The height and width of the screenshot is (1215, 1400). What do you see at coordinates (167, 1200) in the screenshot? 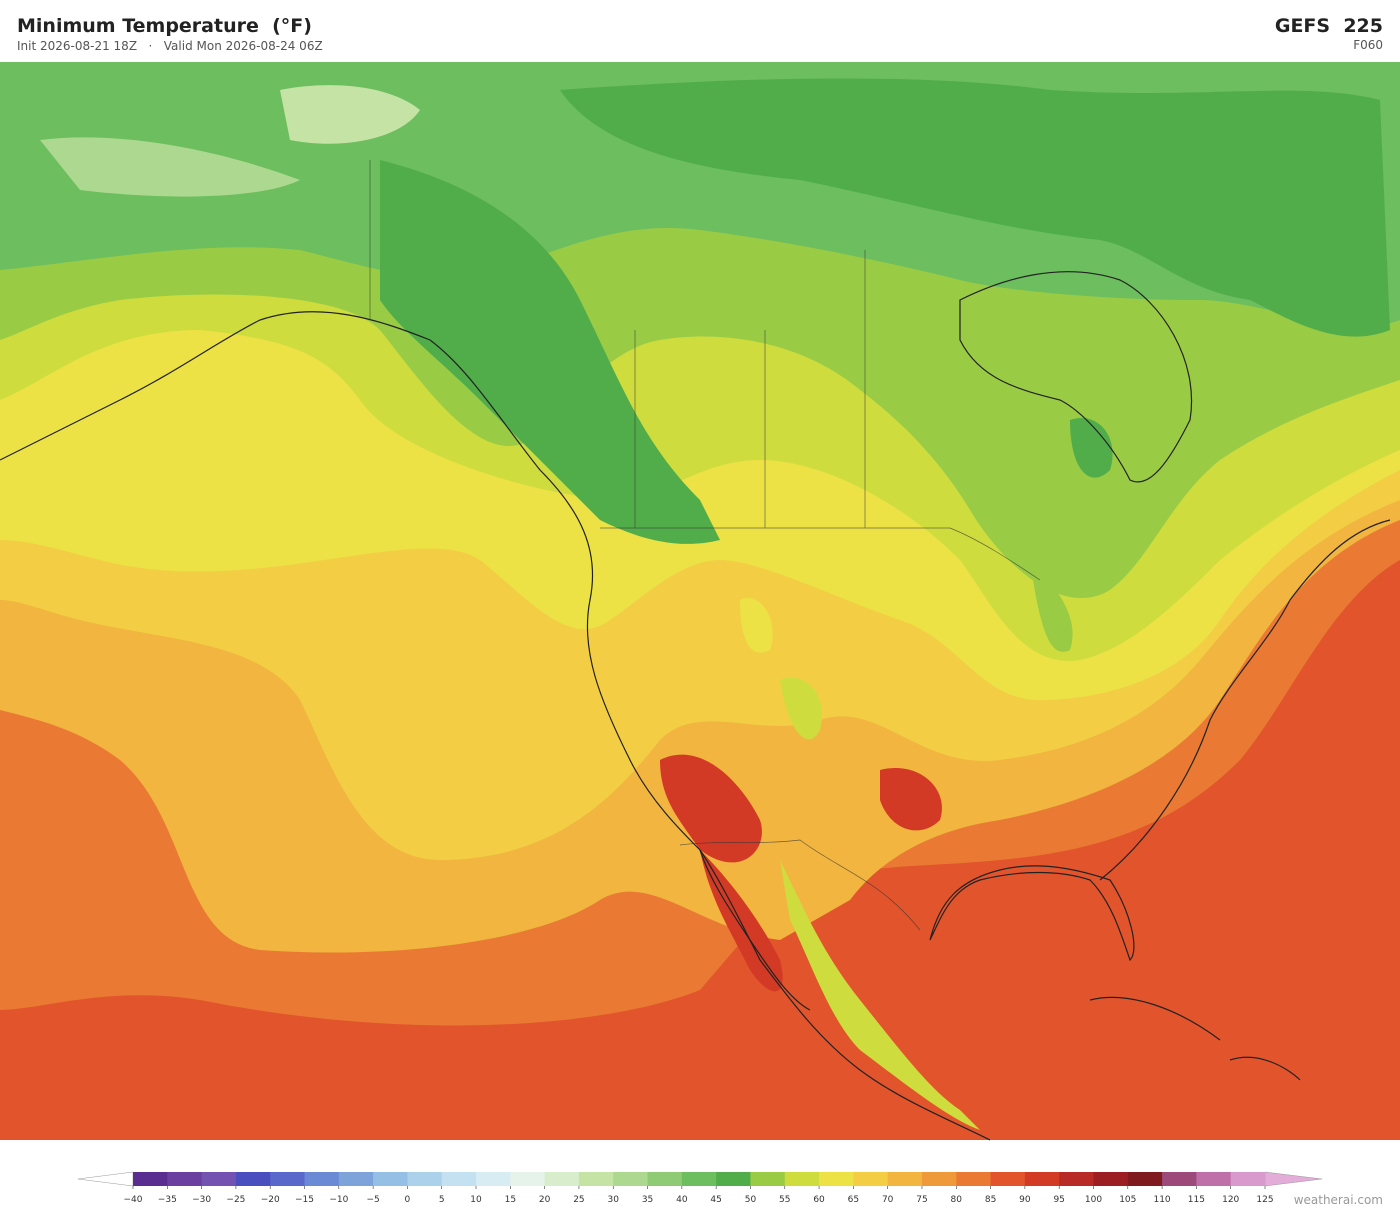
I see `colorbar-label: −35` at bounding box center [167, 1200].